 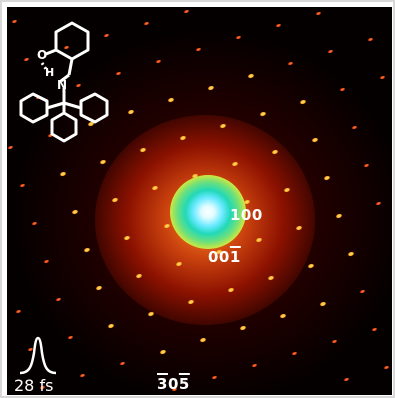 I want to click on pulse-shape-icon, so click(x=38, y=355).